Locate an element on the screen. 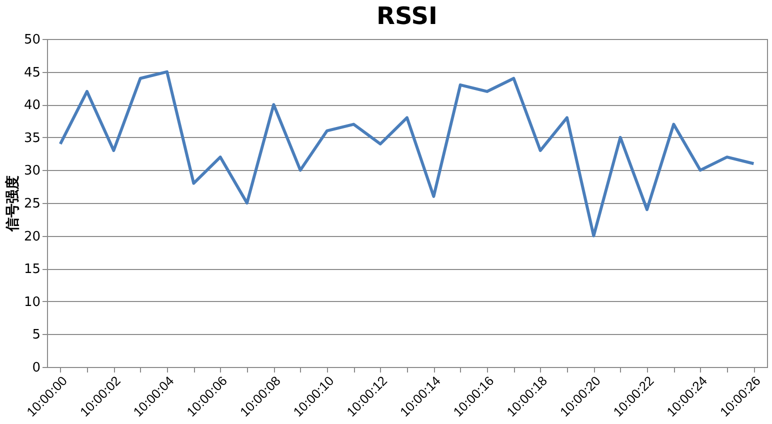 This screenshot has height=424, width=772. y-tick-label: 45 is located at coordinates (32, 72).